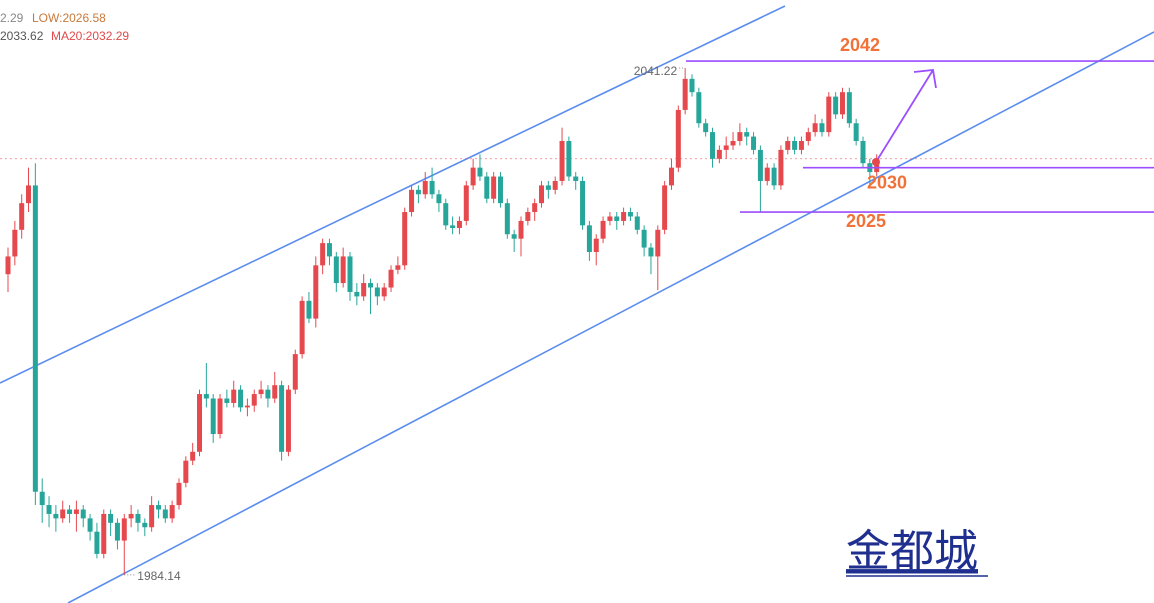 This screenshot has height=603, width=1154. Describe the element at coordinates (69, 18) in the screenshot. I see `header-low: LOW:2026.58` at that location.